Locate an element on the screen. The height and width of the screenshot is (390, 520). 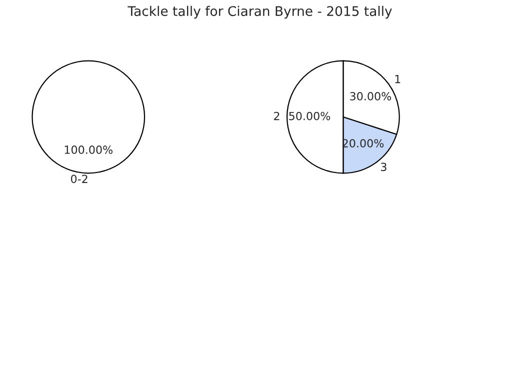
slice-label: 1 is located at coordinates (397, 79).